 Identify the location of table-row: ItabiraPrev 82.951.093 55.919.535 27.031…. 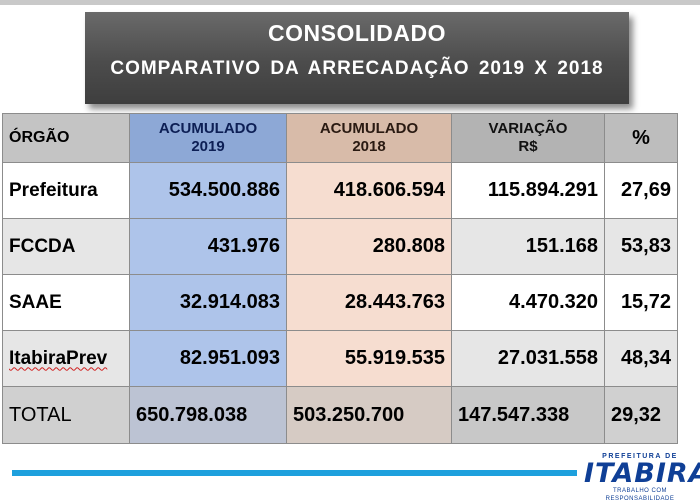
(340, 358).